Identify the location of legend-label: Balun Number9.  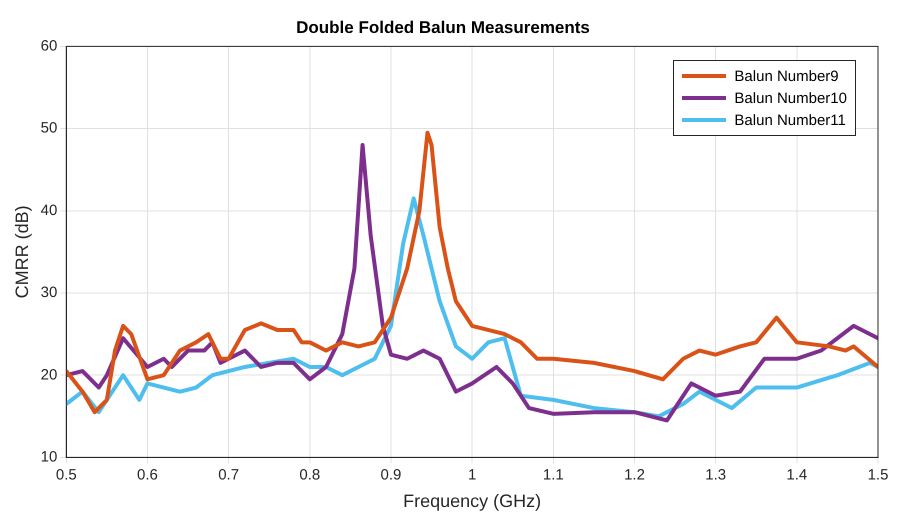
(786, 76).